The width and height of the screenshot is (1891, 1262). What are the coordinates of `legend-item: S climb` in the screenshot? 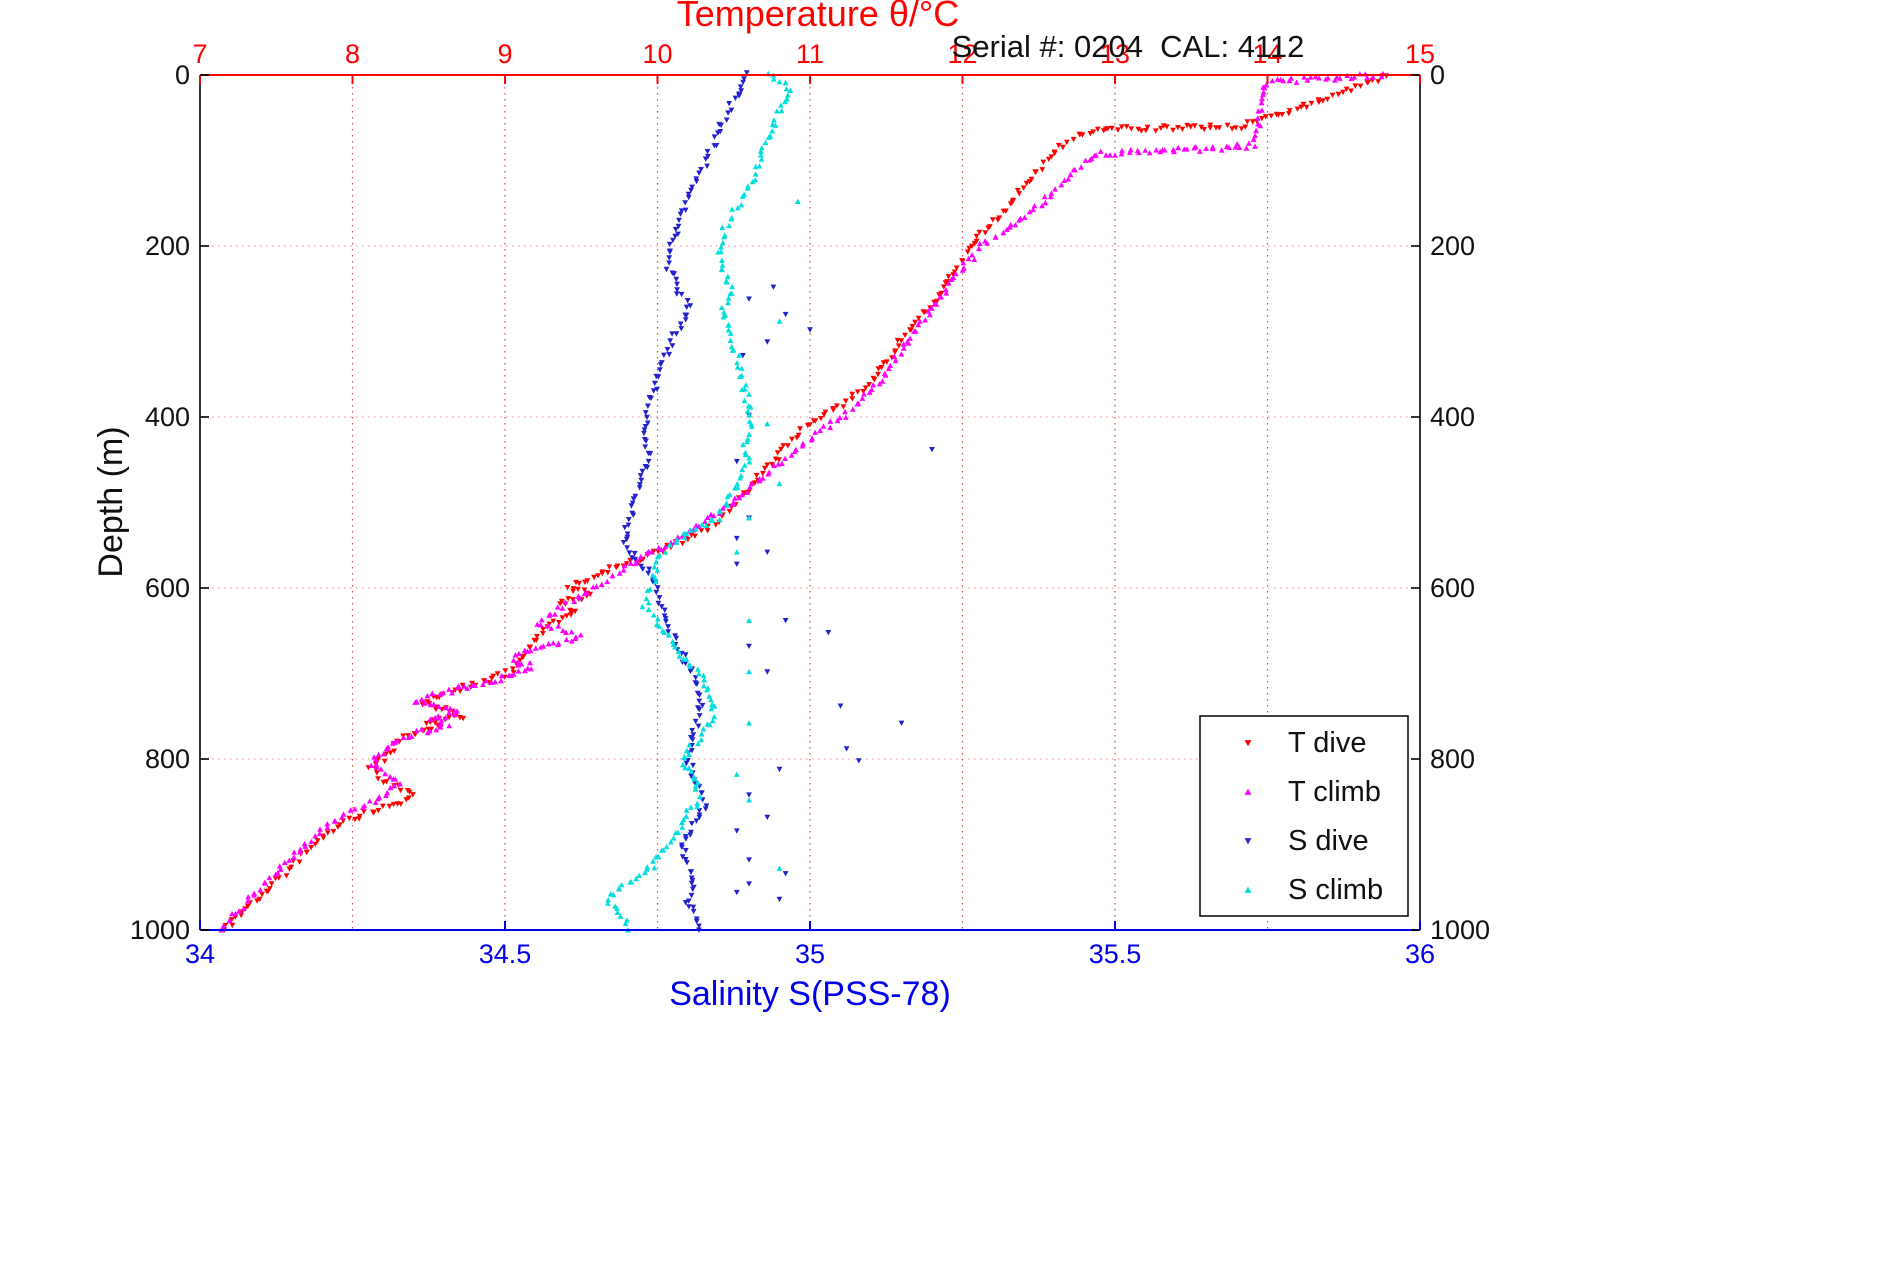 It's located at (1313, 890).